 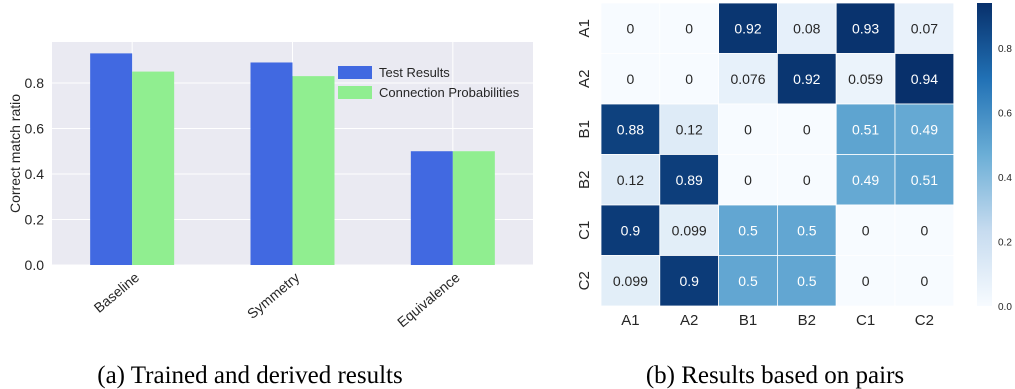 What do you see at coordinates (449, 92) in the screenshot?
I see `legend-label-1: Connection Probabilities` at bounding box center [449, 92].